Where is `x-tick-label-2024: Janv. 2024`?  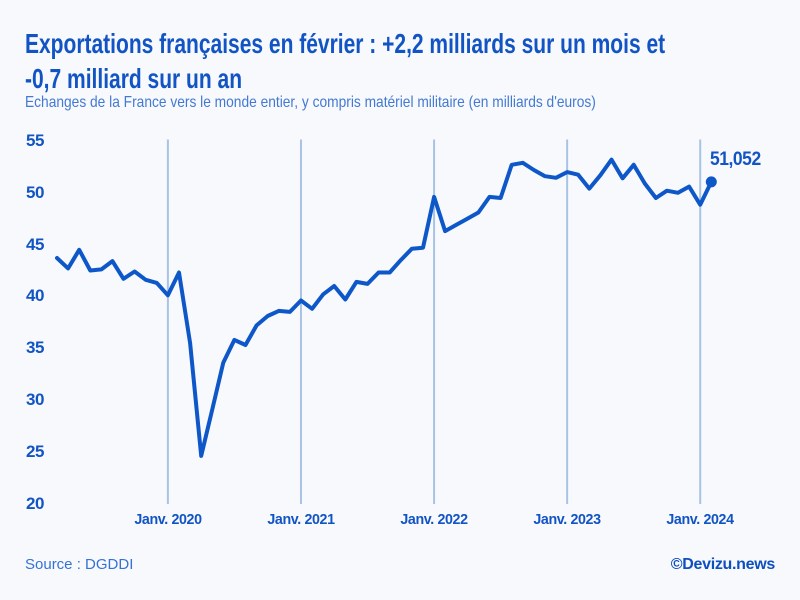
x-tick-label-2024: Janv. 2024 is located at coordinates (700, 519).